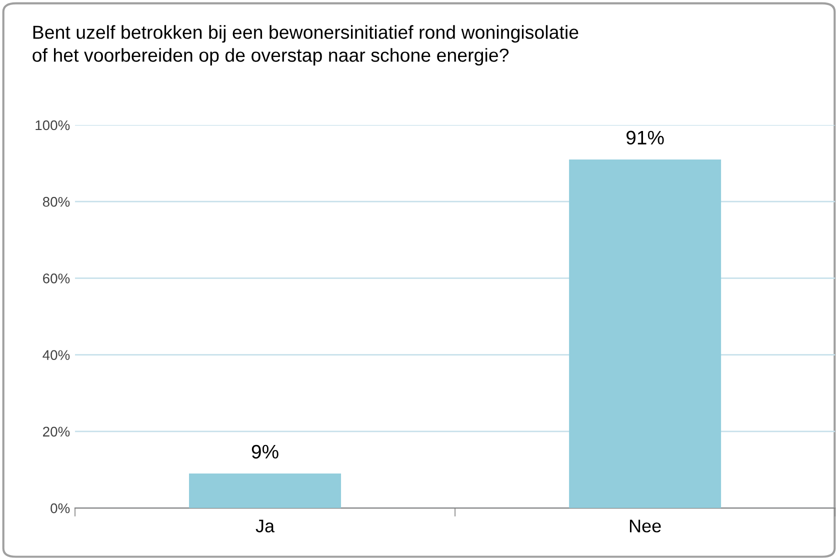 This screenshot has height=559, width=838. I want to click on data-label: 91%, so click(645, 137).